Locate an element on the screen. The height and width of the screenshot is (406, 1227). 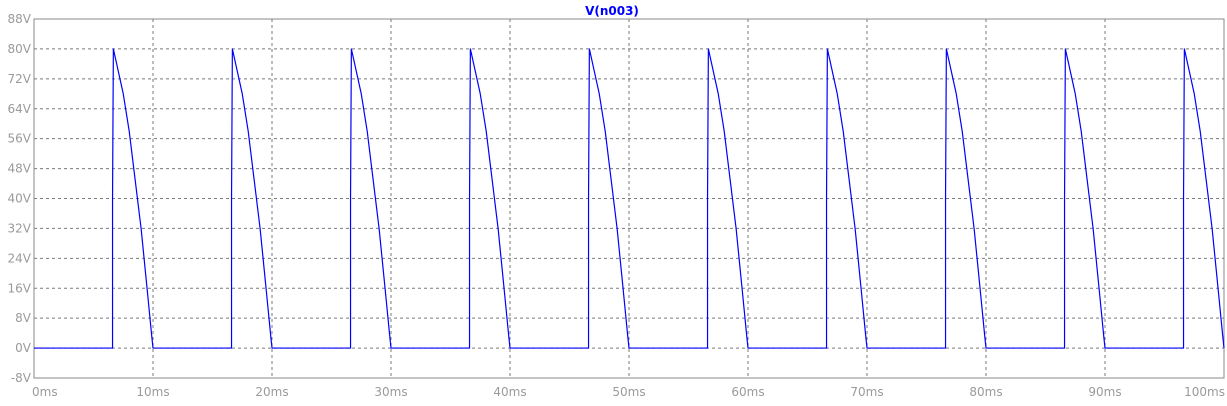
x-tick-label: 60ms is located at coordinates (747, 392).